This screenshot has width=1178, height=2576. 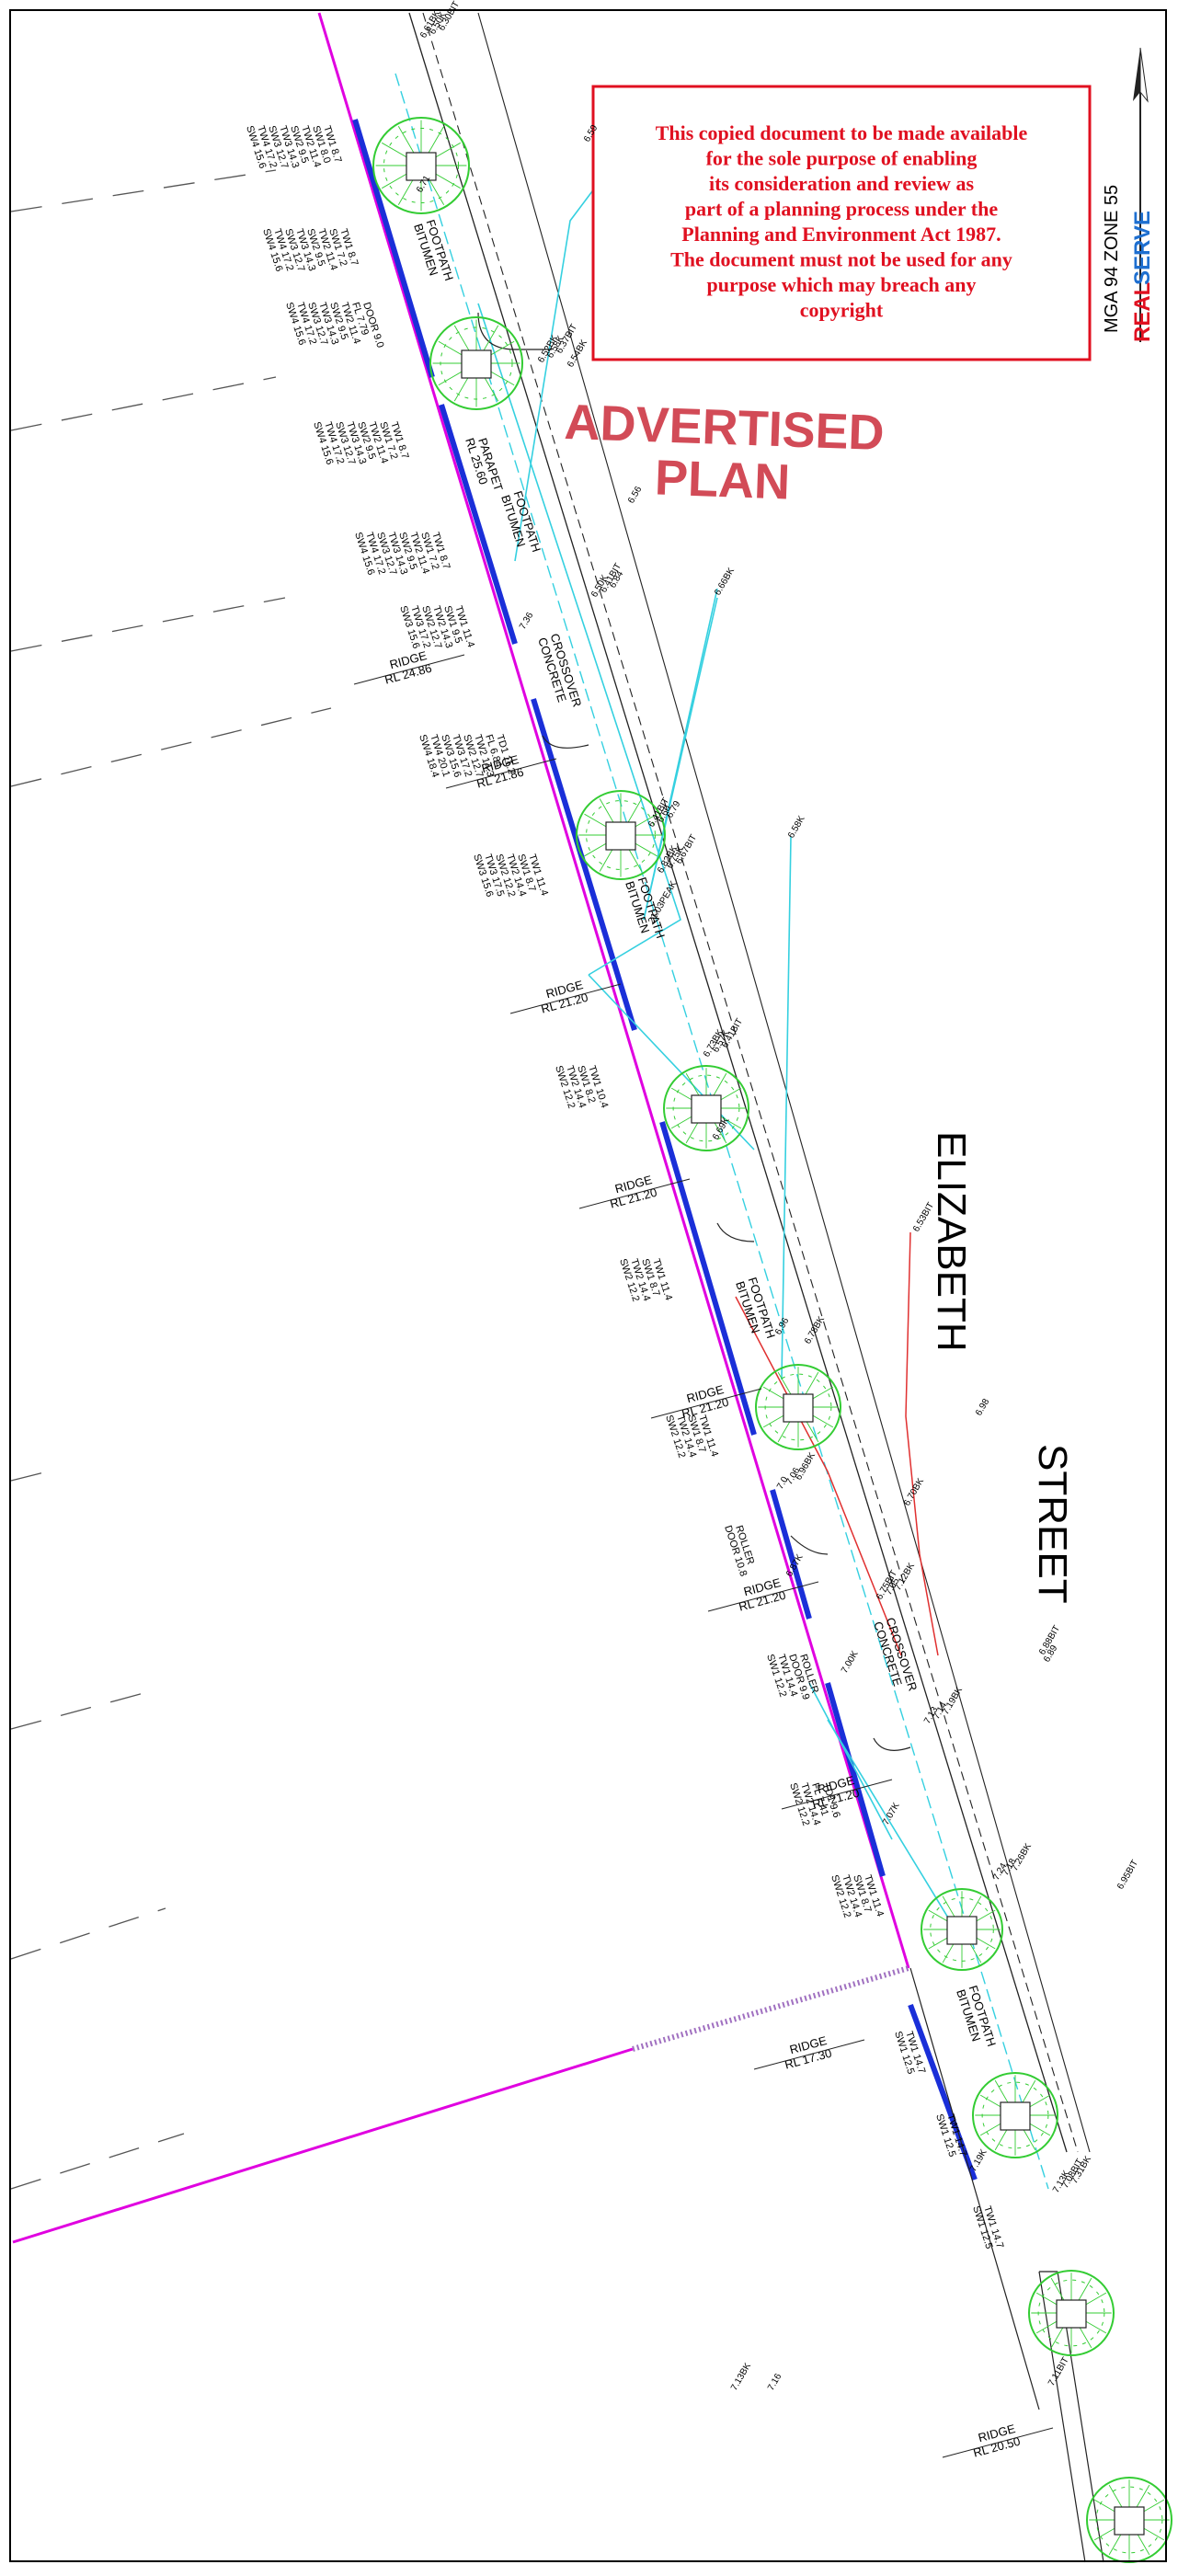 What do you see at coordinates (635, 495) in the screenshot?
I see `spot-level-label: 6.56` at bounding box center [635, 495].